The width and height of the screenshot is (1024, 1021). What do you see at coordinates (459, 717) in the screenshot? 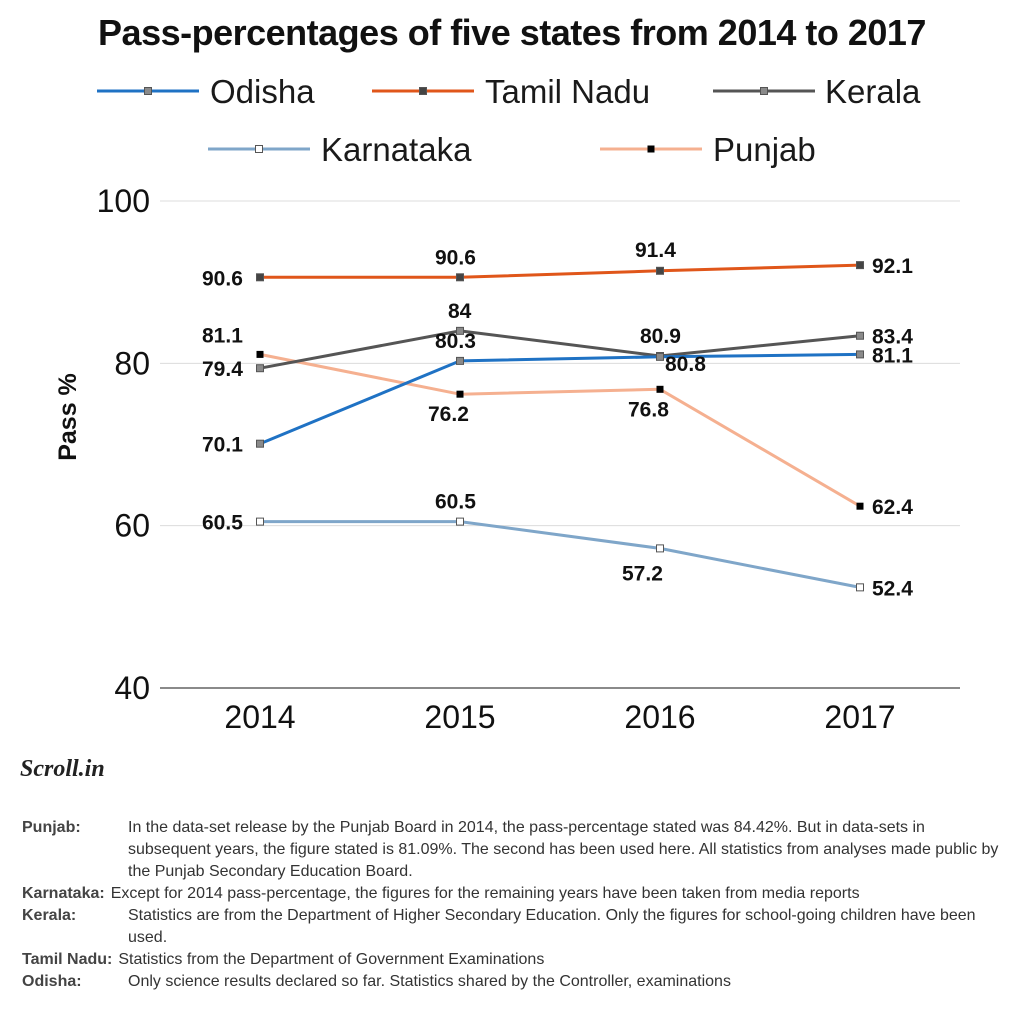
I see `x-tick-label: 2015` at bounding box center [459, 717].